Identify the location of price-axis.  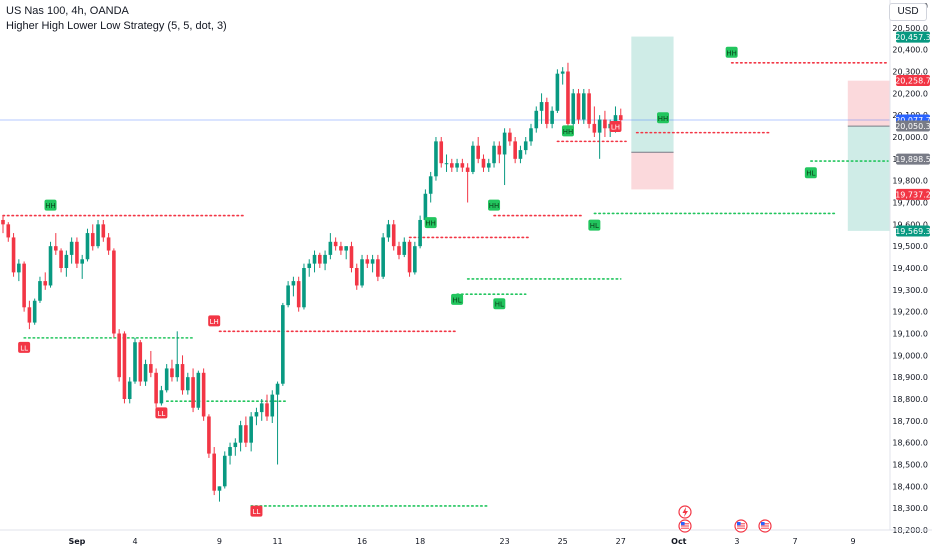
(911, 275).